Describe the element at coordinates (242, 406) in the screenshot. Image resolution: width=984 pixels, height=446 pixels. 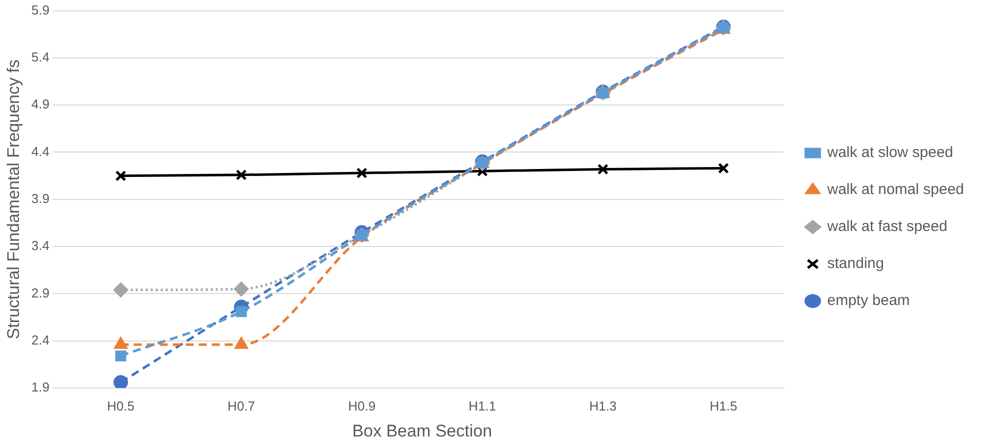
I see `x-tick-label: H0.7` at that location.